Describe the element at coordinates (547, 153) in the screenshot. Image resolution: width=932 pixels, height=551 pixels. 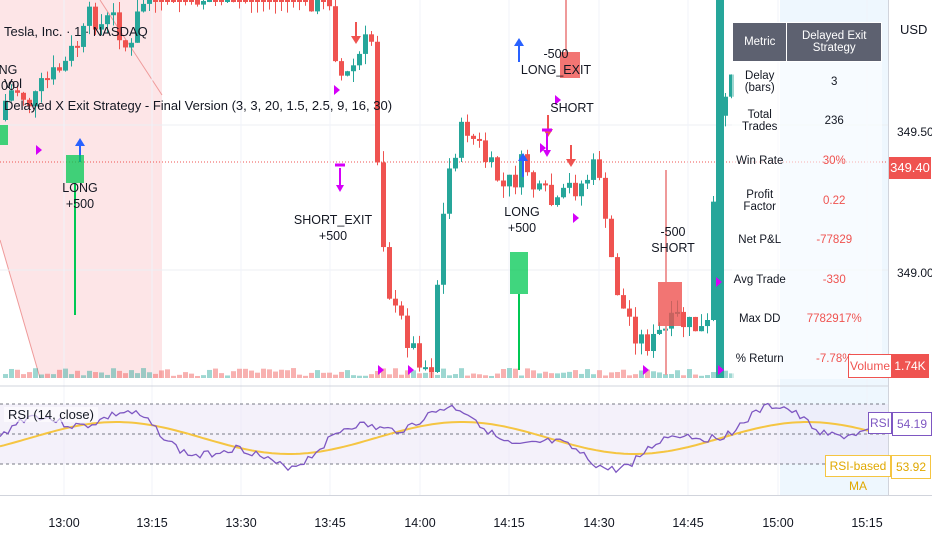
I see `exit-marker` at that location.